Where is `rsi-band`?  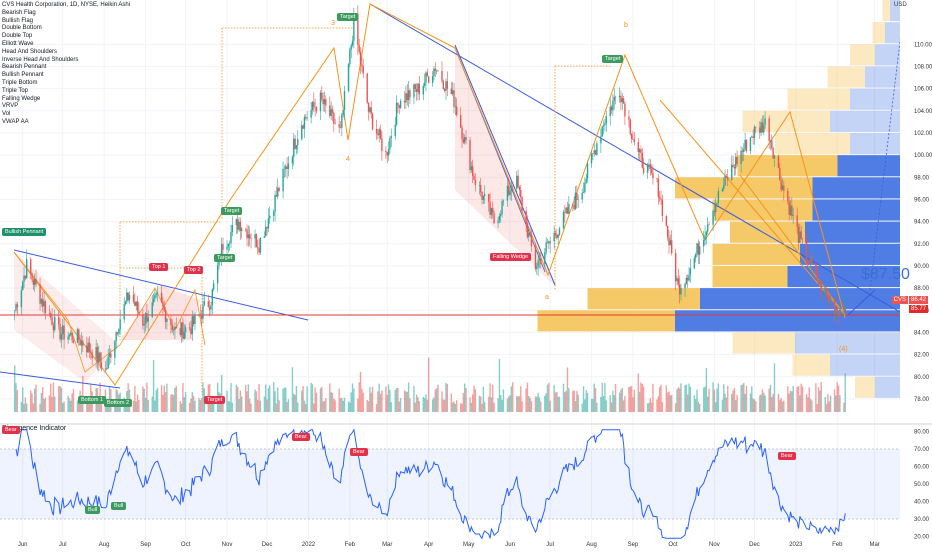 rsi-band is located at coordinates (450, 484).